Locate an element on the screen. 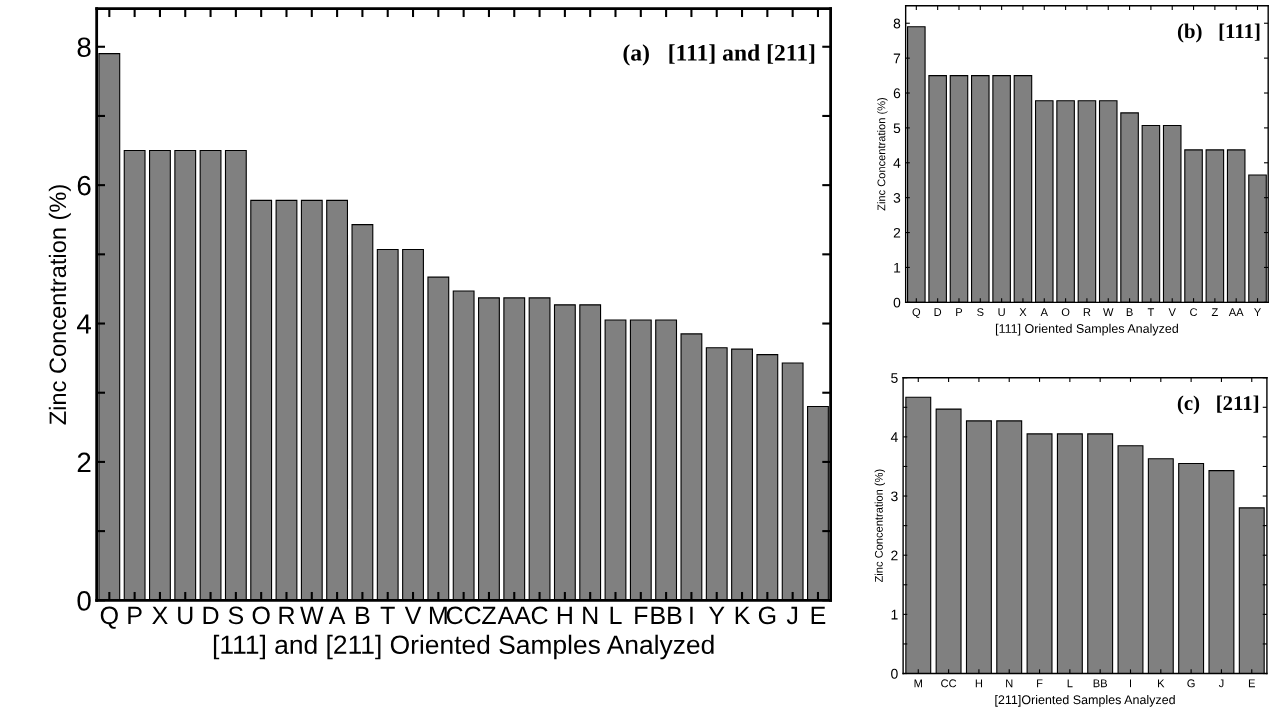 This screenshot has height=725, width=1272. x-axis-title: [111] and [211] Oriented Samples Analyzed is located at coordinates (463, 647).